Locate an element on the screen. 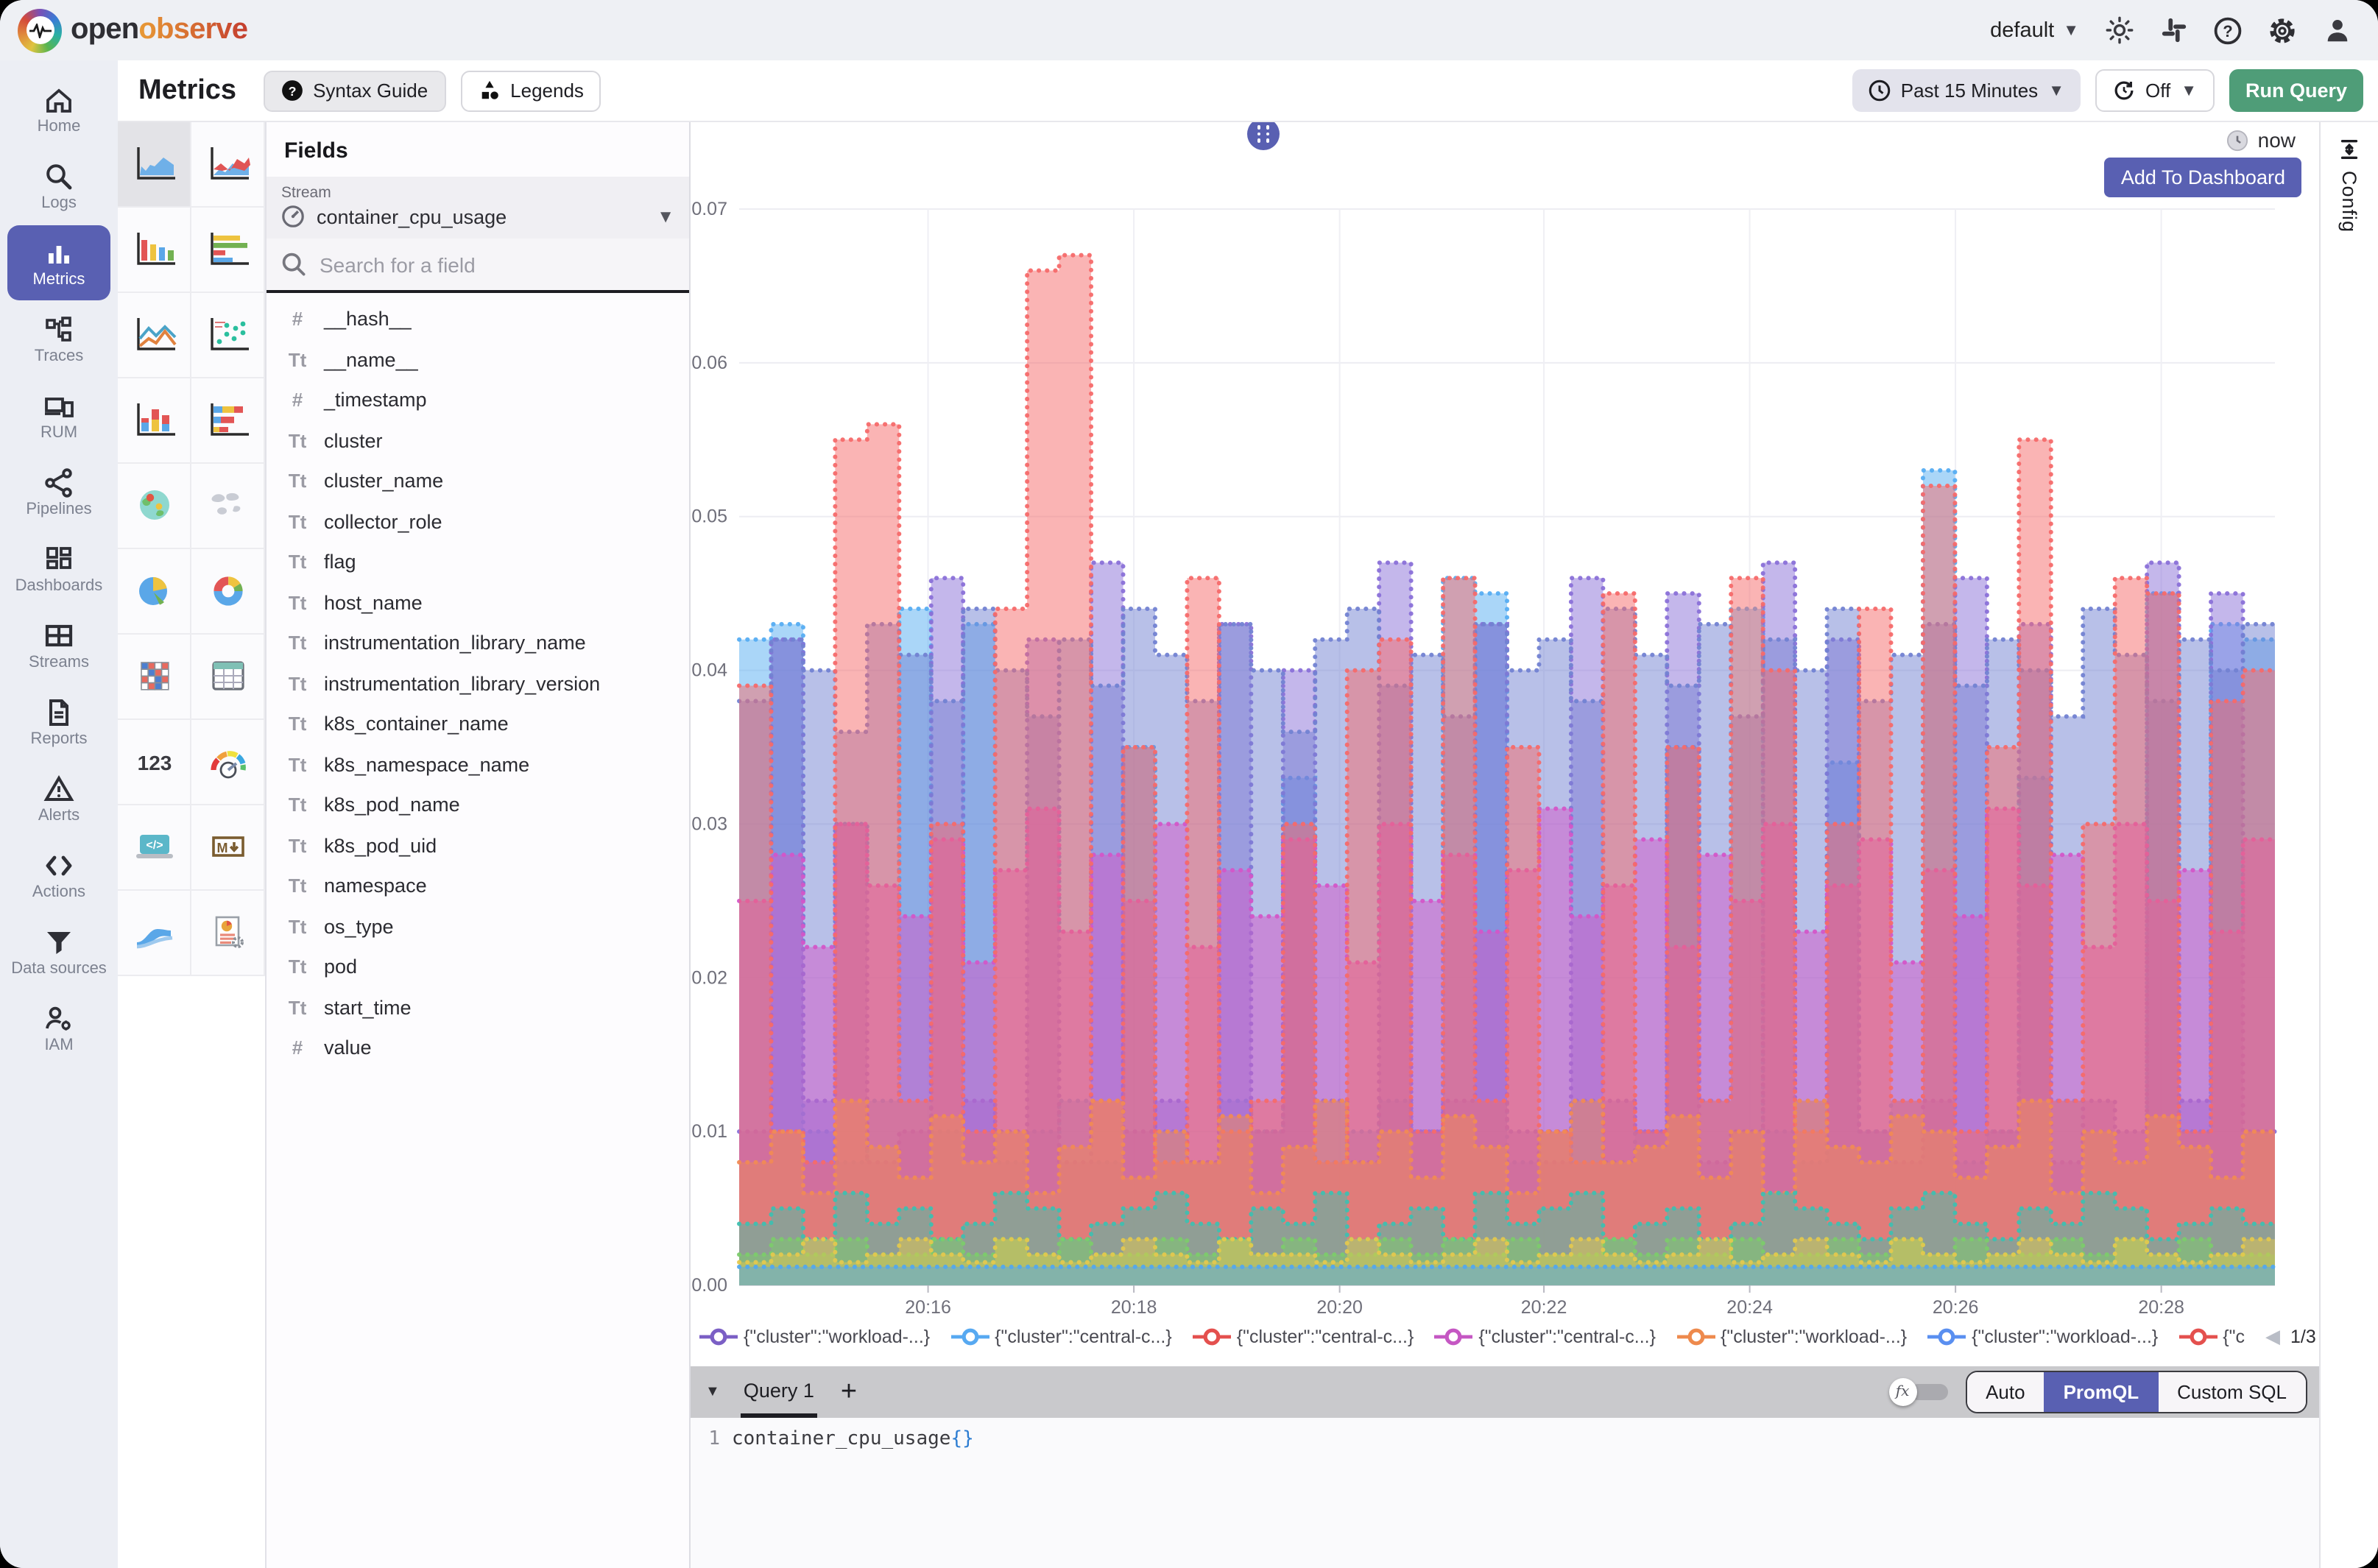  sidebar-item-pipelines: Pipelines is located at coordinates (58, 493).